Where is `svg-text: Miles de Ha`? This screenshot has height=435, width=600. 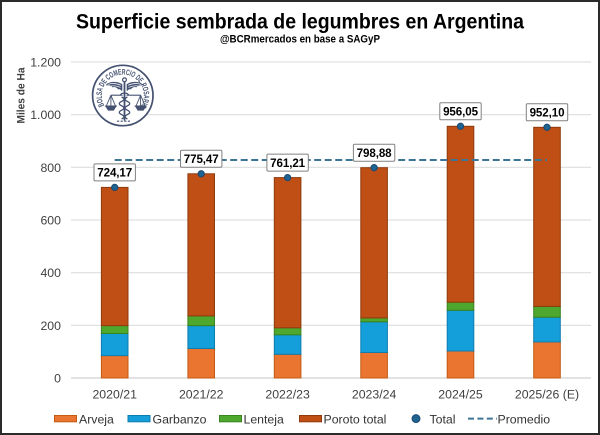 svg-text: Miles de Ha is located at coordinates (22, 95).